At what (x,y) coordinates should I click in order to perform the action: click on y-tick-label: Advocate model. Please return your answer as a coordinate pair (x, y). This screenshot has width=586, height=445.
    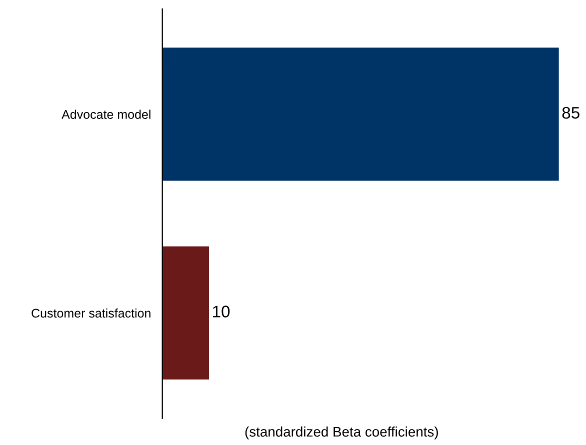
    Looking at the image, I should click on (106, 114).